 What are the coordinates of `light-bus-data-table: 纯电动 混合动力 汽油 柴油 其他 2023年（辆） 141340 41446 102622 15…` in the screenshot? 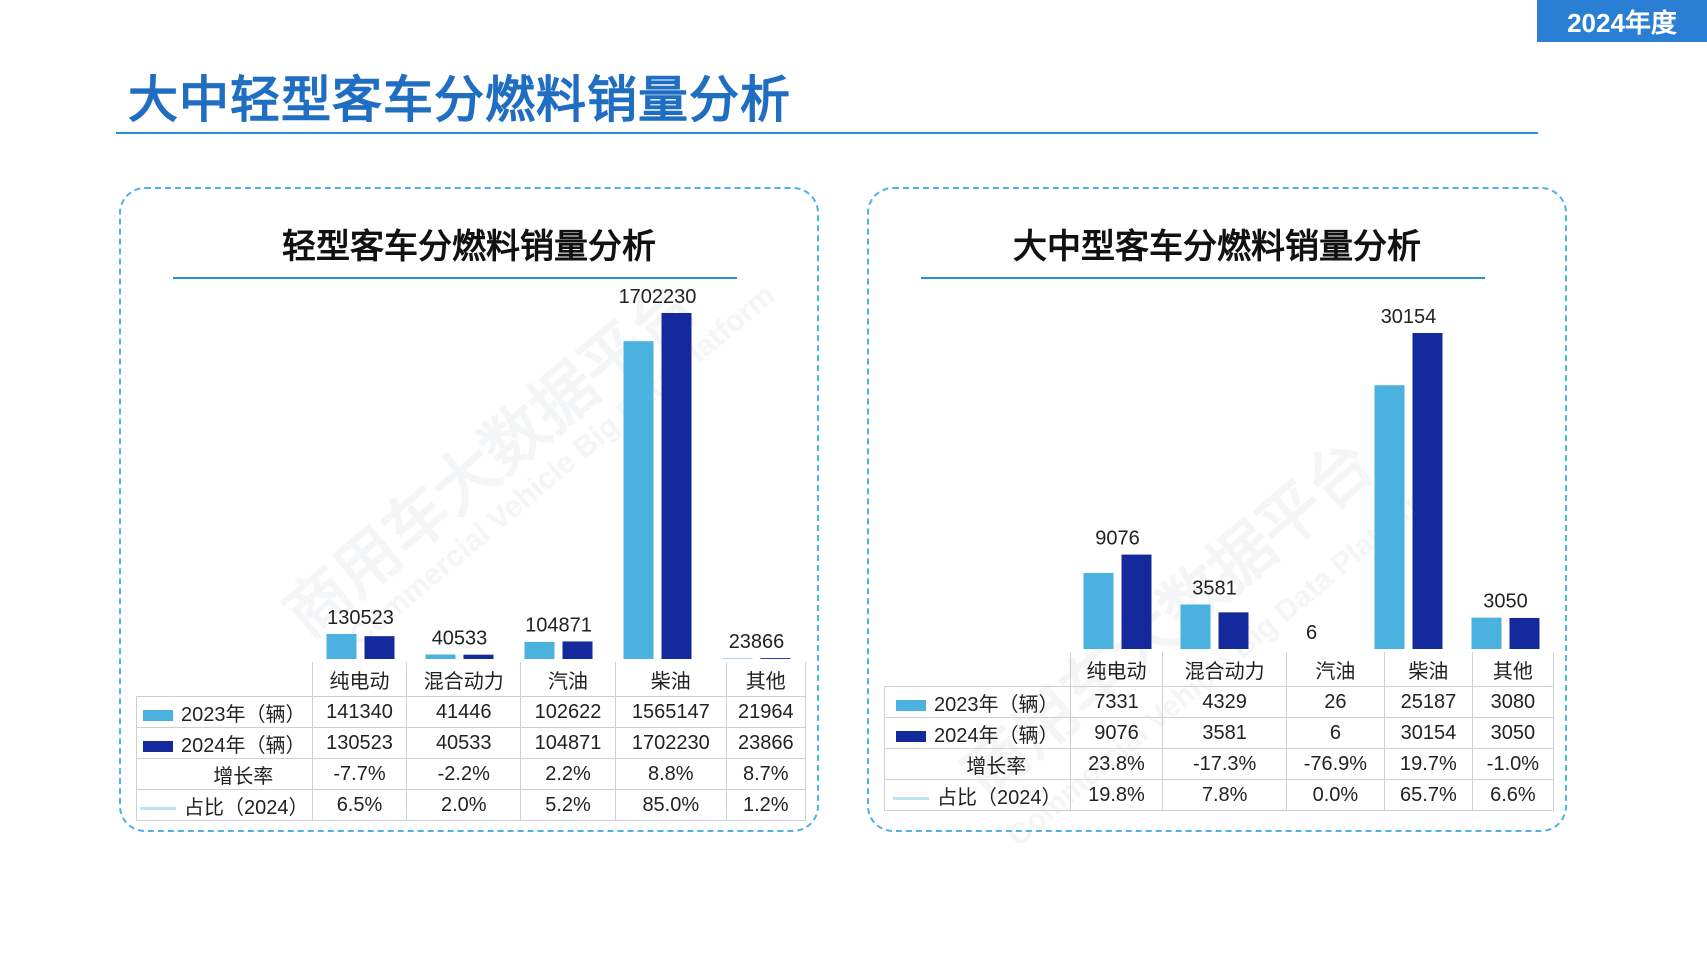 It's located at (471, 741).